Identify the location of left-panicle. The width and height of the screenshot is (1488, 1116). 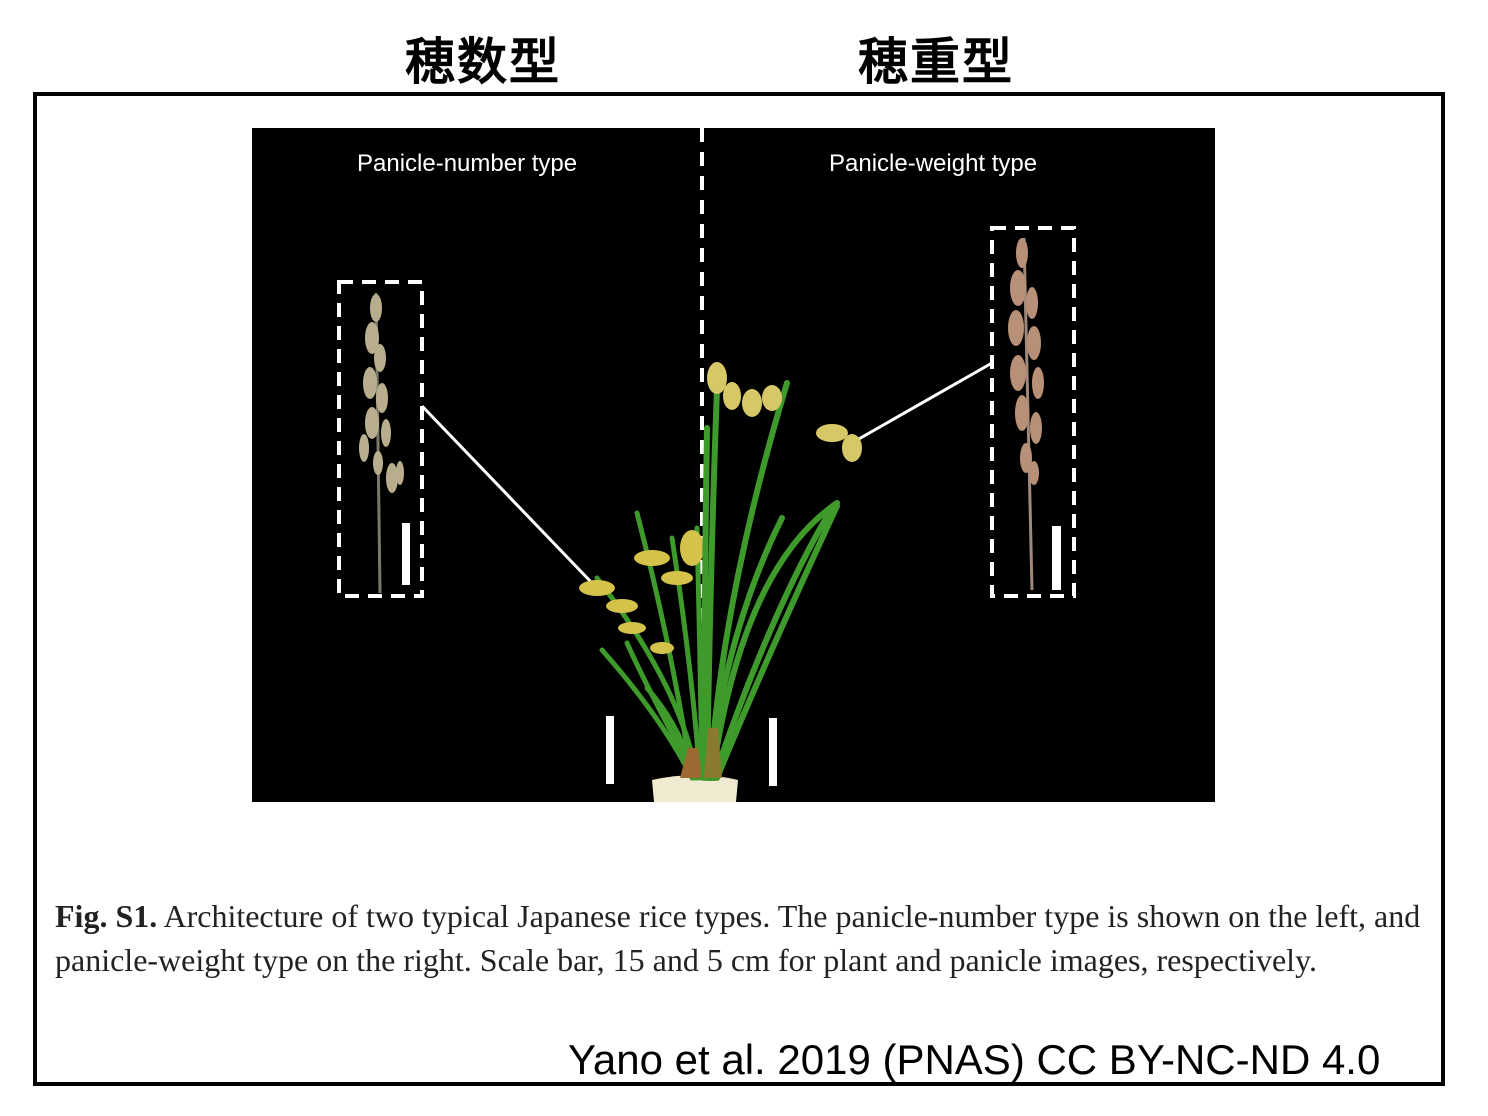
(381, 443).